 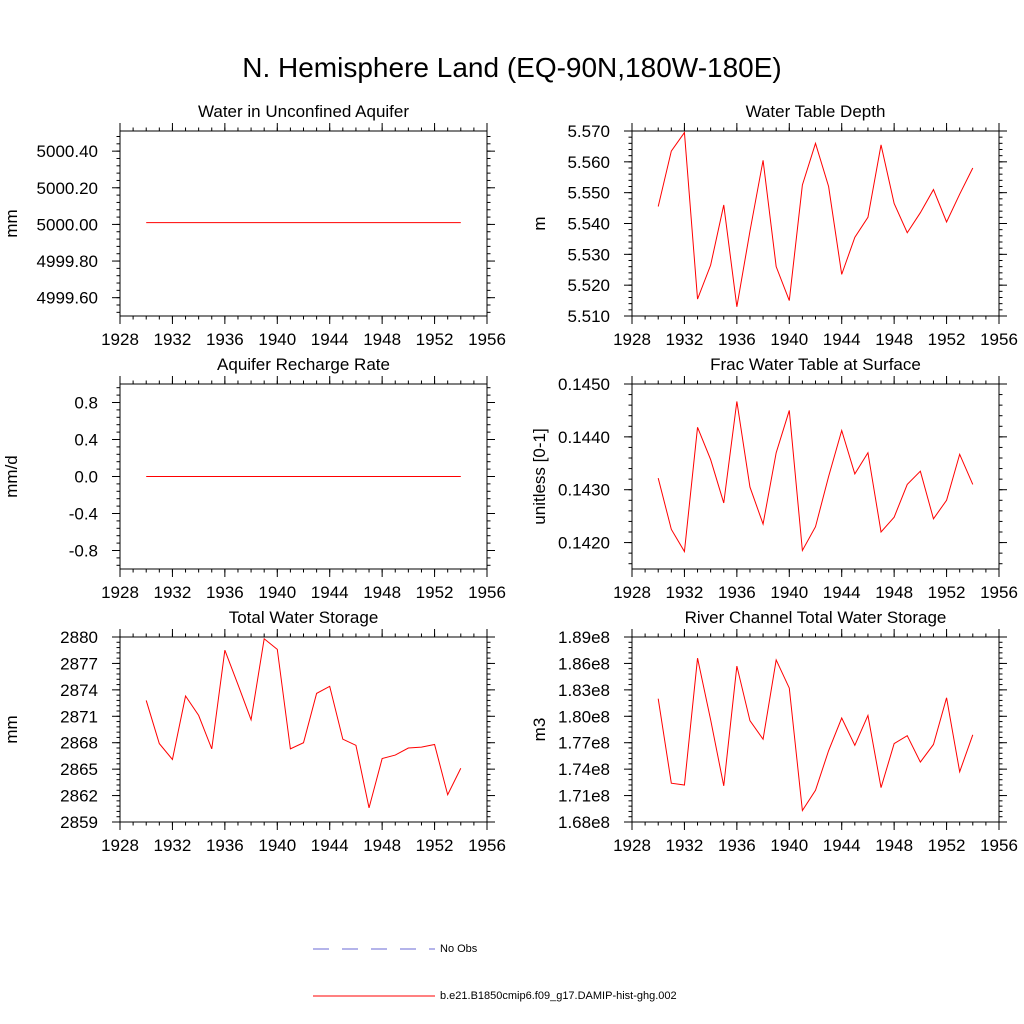 What do you see at coordinates (83, 551) in the screenshot?
I see `y-tick-label: -0.8` at bounding box center [83, 551].